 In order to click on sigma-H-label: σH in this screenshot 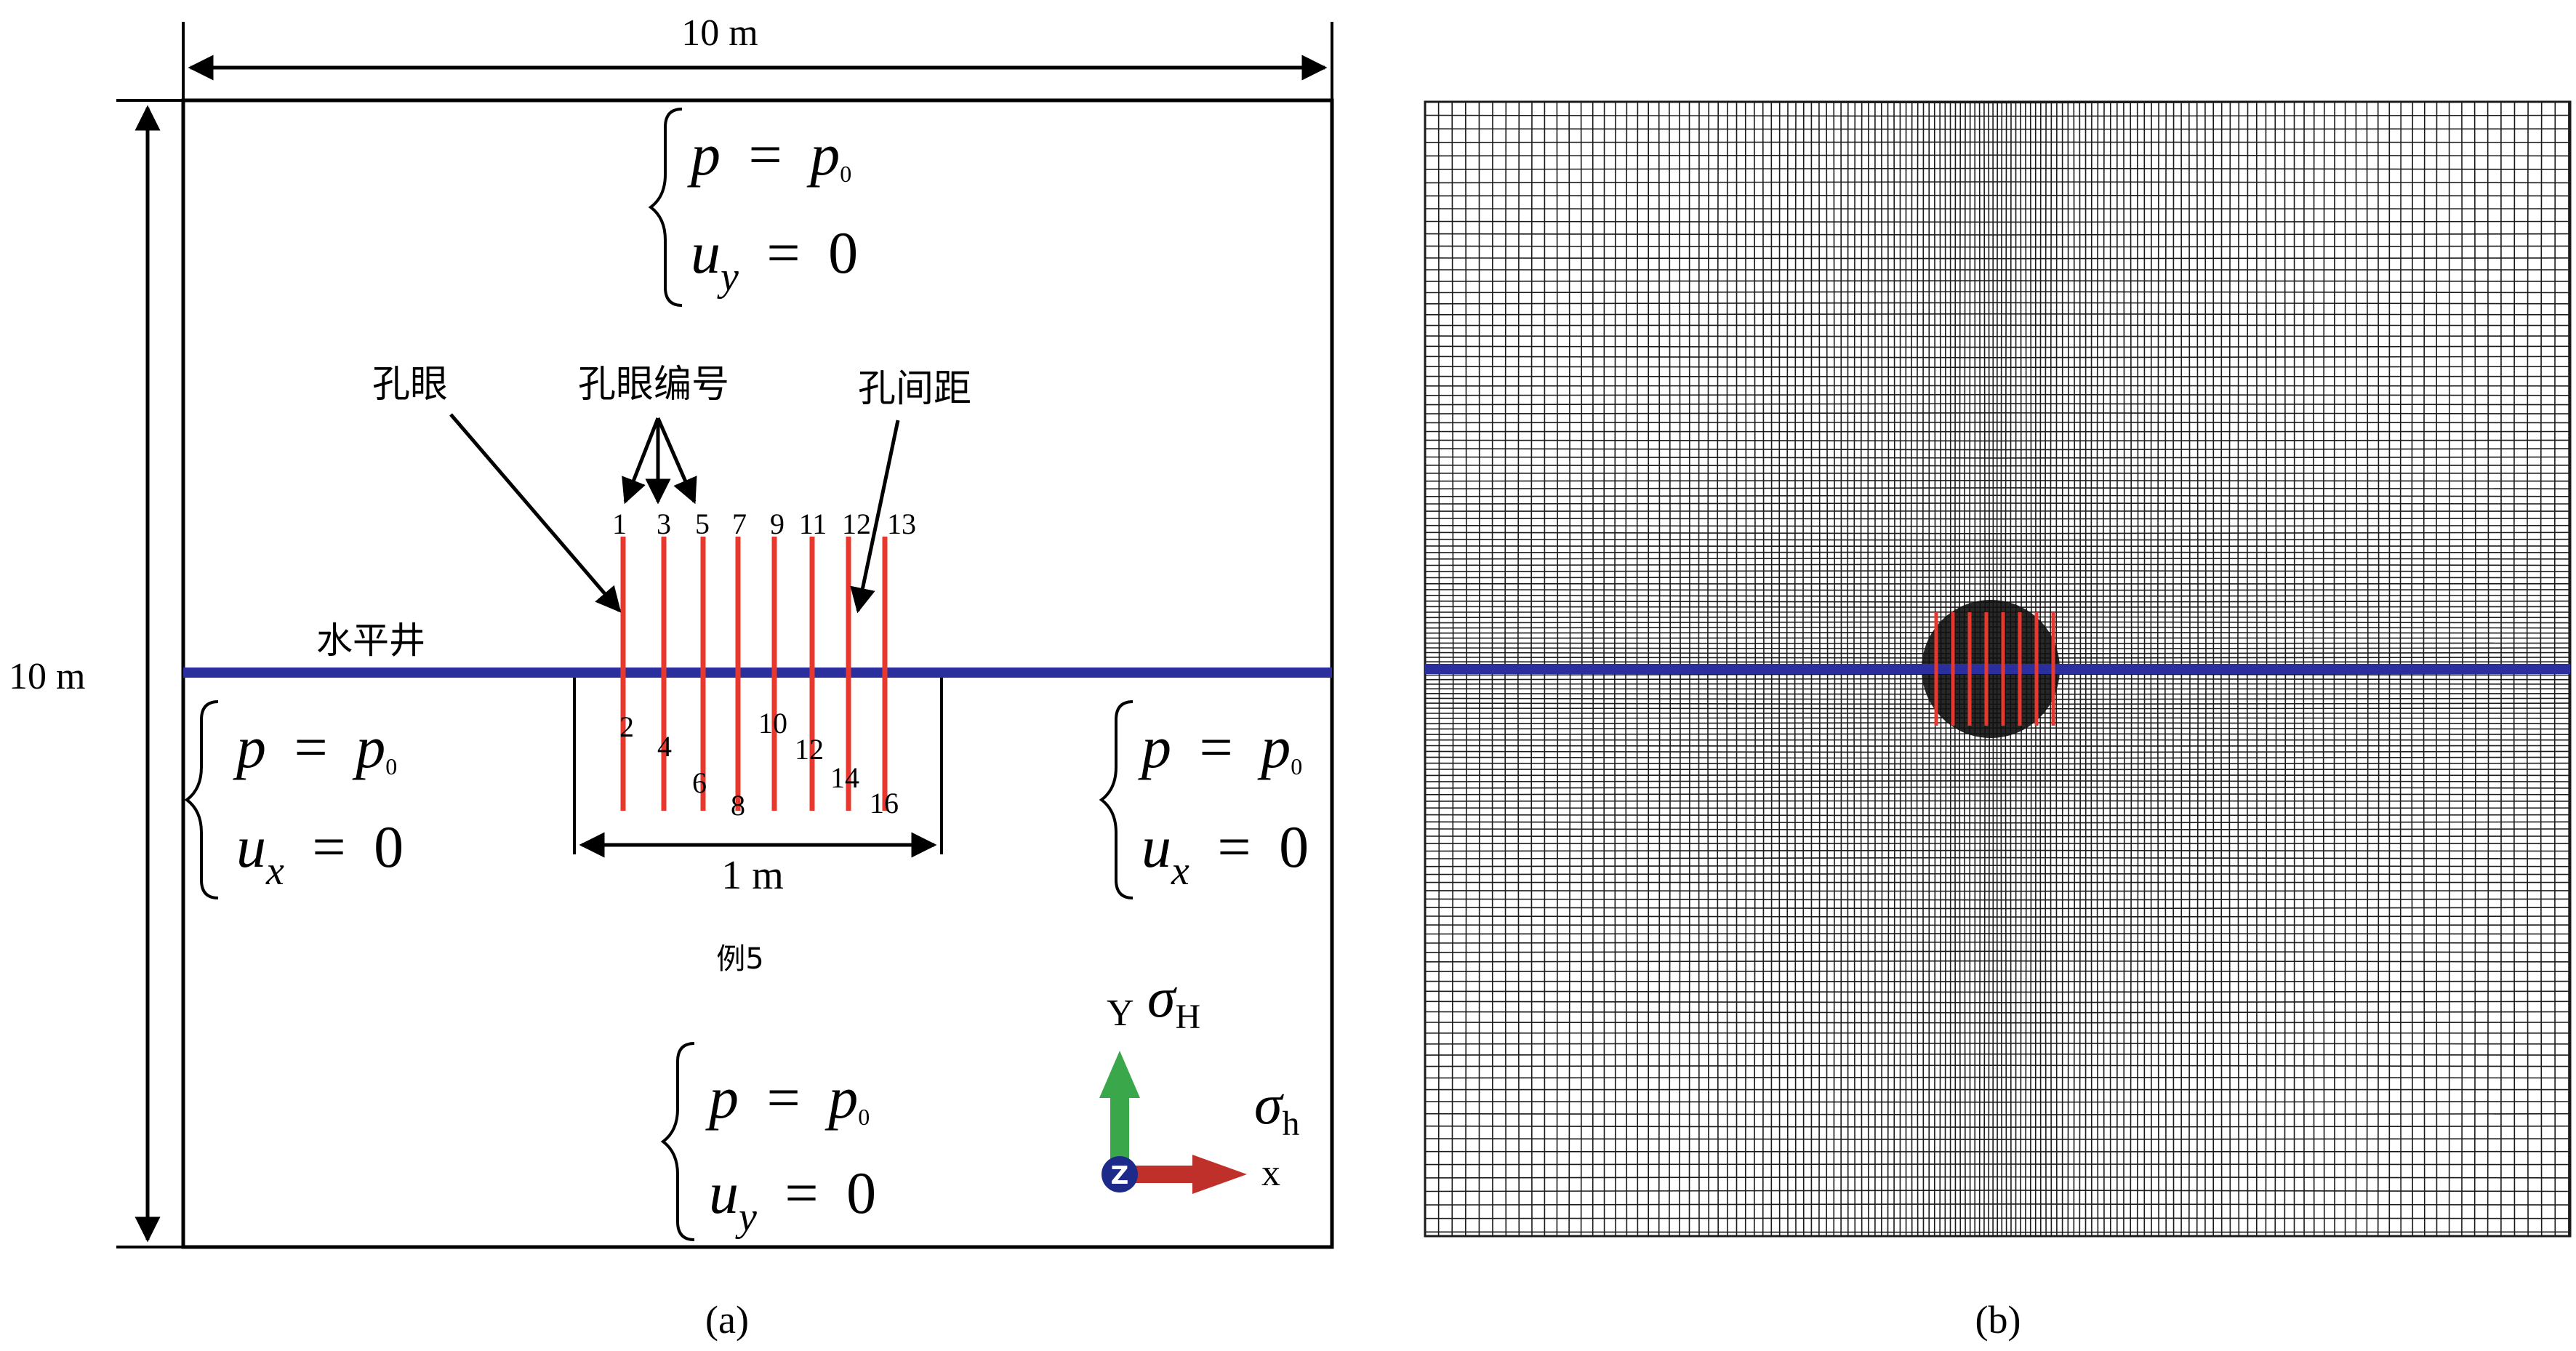, I will do `click(1173, 1001)`.